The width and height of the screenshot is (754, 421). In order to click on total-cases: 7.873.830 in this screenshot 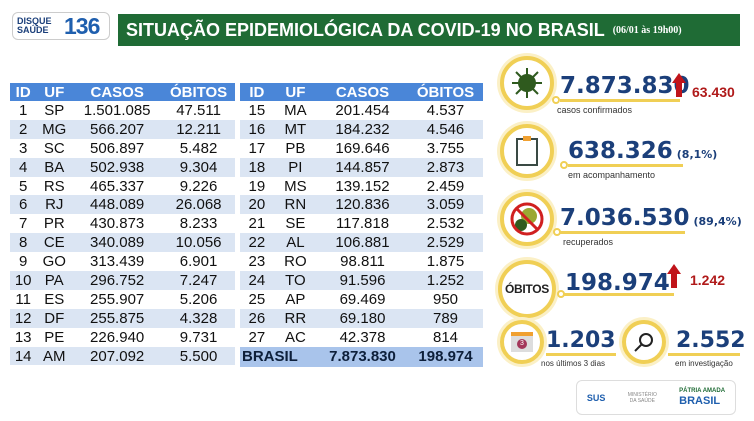, I will do `click(363, 356)`.